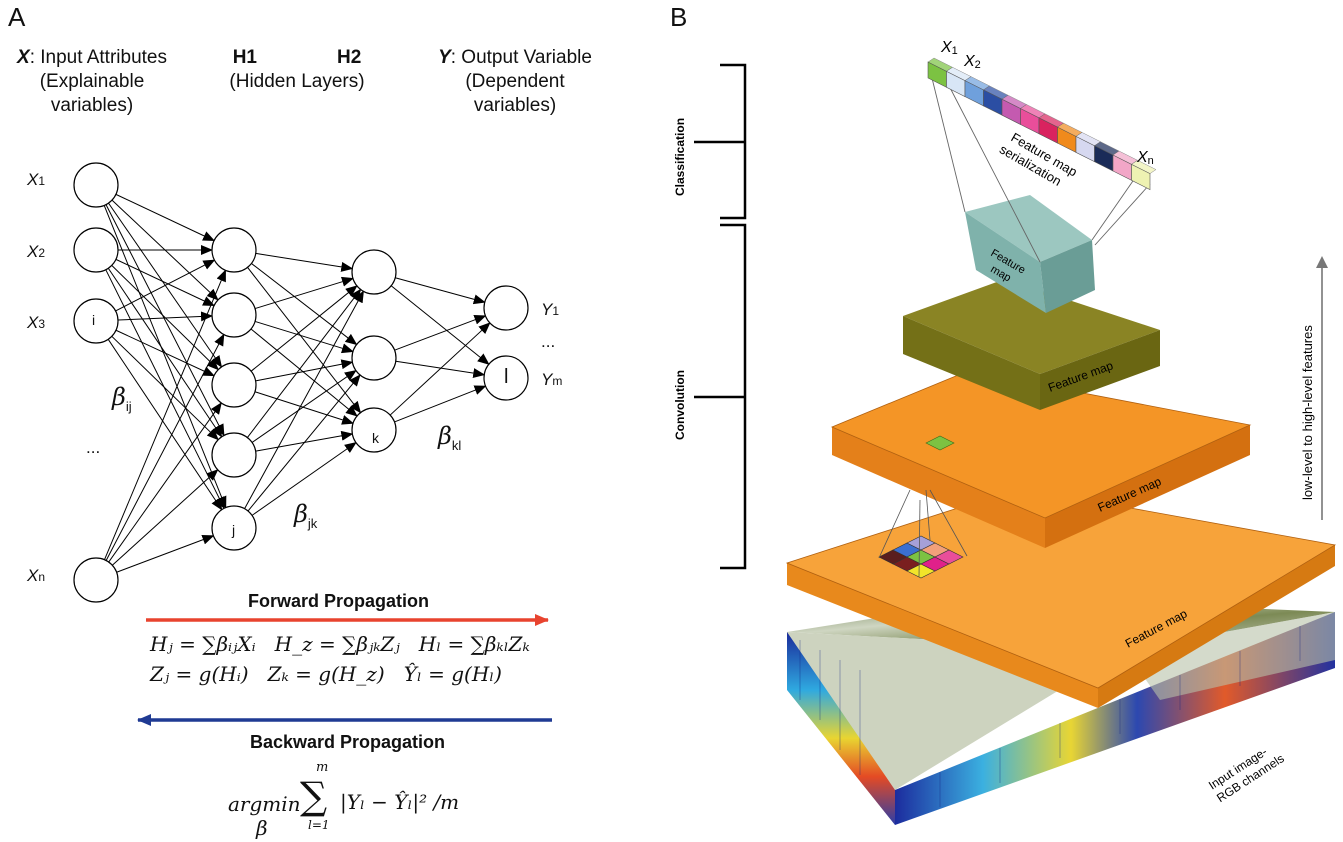  What do you see at coordinates (450, 437) in the screenshot?
I see `beta-kl: βkl` at bounding box center [450, 437].